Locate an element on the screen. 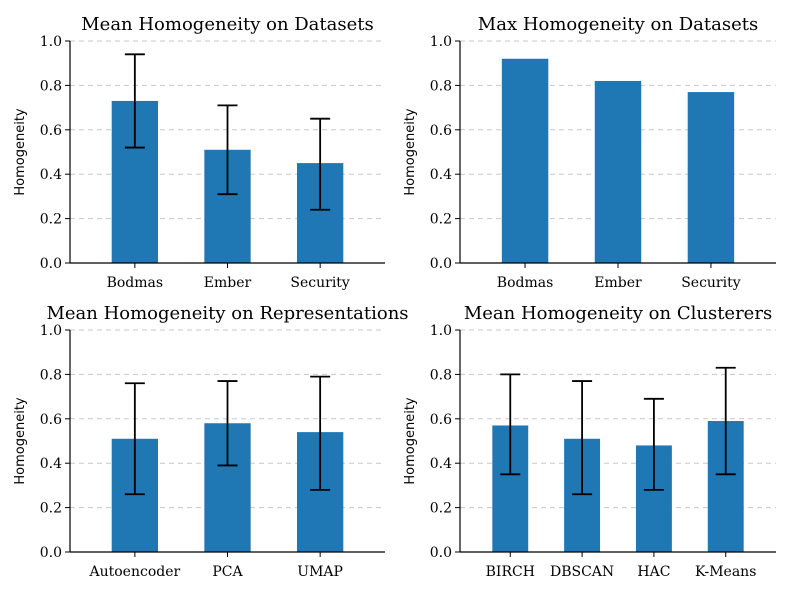 The height and width of the screenshot is (595, 793). chart-title: Mean Homogeneity on Clusterers is located at coordinates (618, 313).